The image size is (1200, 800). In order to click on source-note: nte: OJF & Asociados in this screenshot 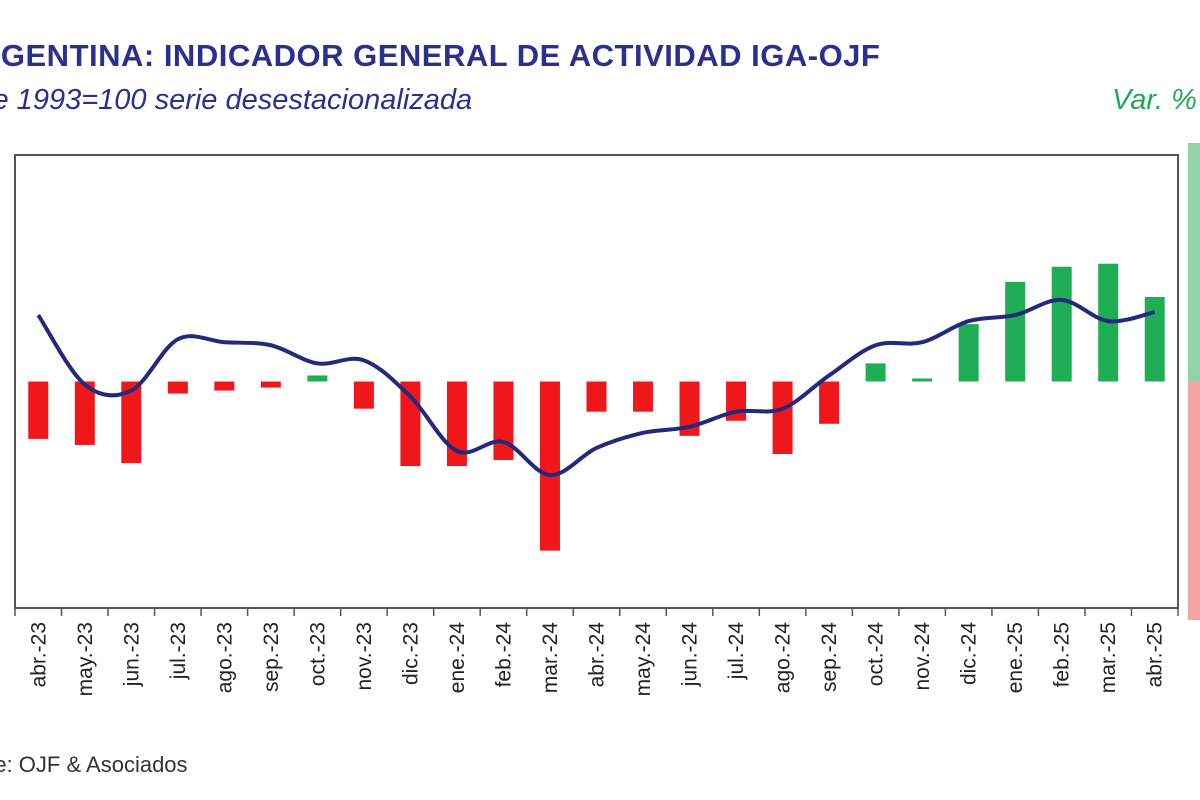, I will do `click(94, 764)`.